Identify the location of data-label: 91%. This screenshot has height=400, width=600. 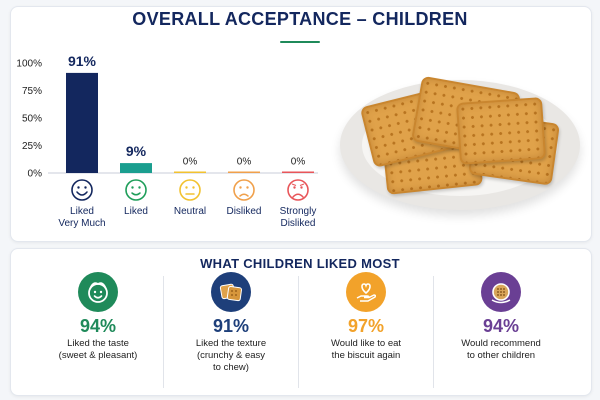
(82, 61).